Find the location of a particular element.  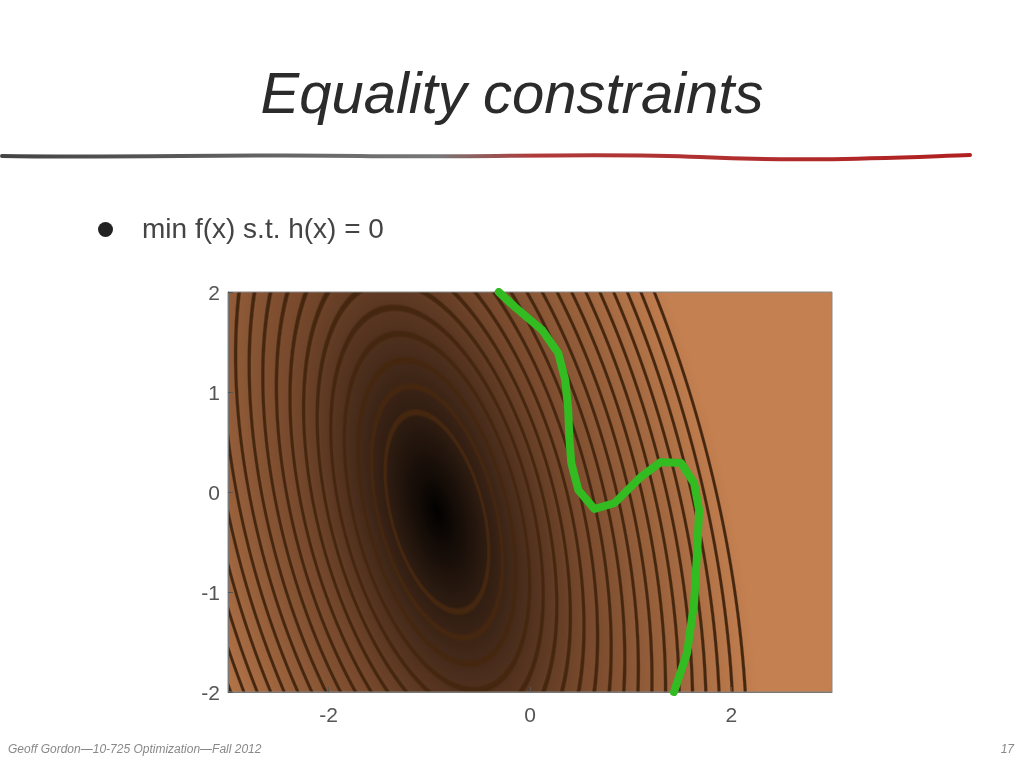

chart-subtitle: min f(x) s.t. h(x) = 0 is located at coordinates (263, 229).